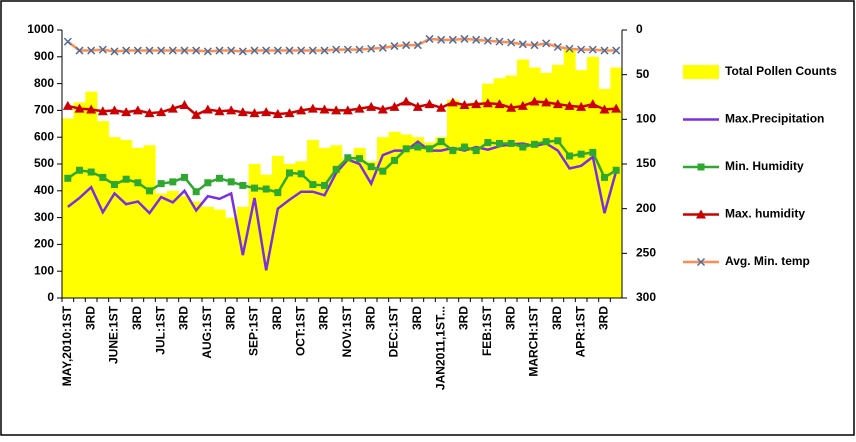 Image resolution: width=856 pixels, height=442 pixels. I want to click on y-tick-label: 400, so click(44, 190).